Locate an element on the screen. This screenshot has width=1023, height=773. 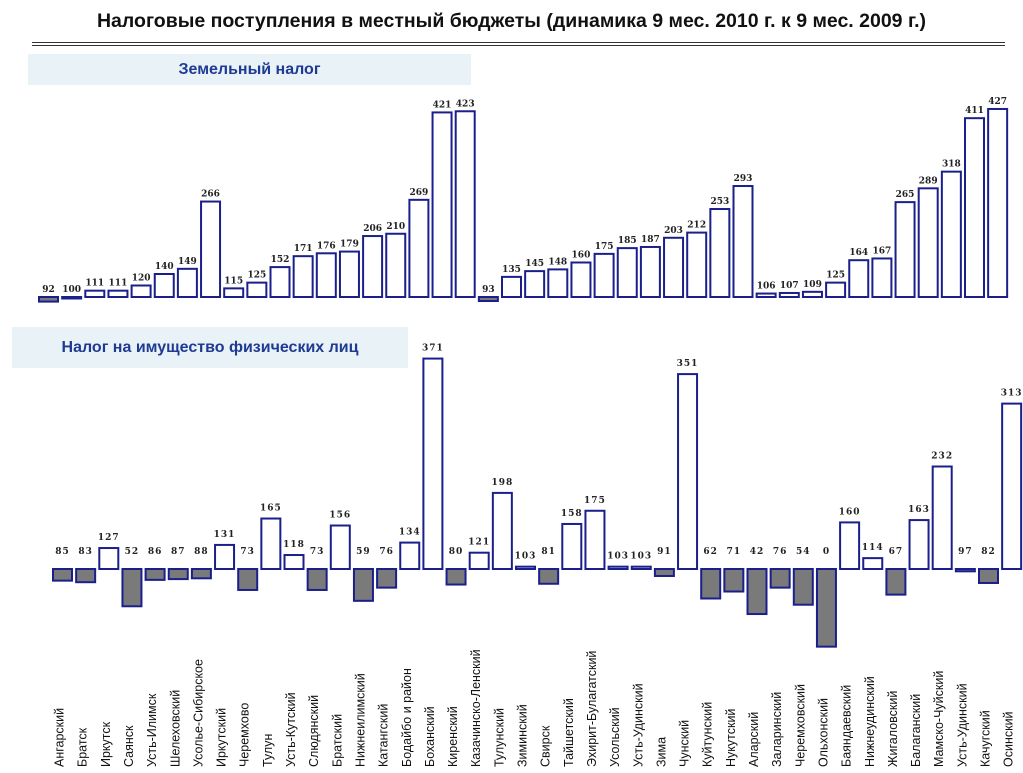
land-tax-value-label: 107 is located at coordinates (789, 286).